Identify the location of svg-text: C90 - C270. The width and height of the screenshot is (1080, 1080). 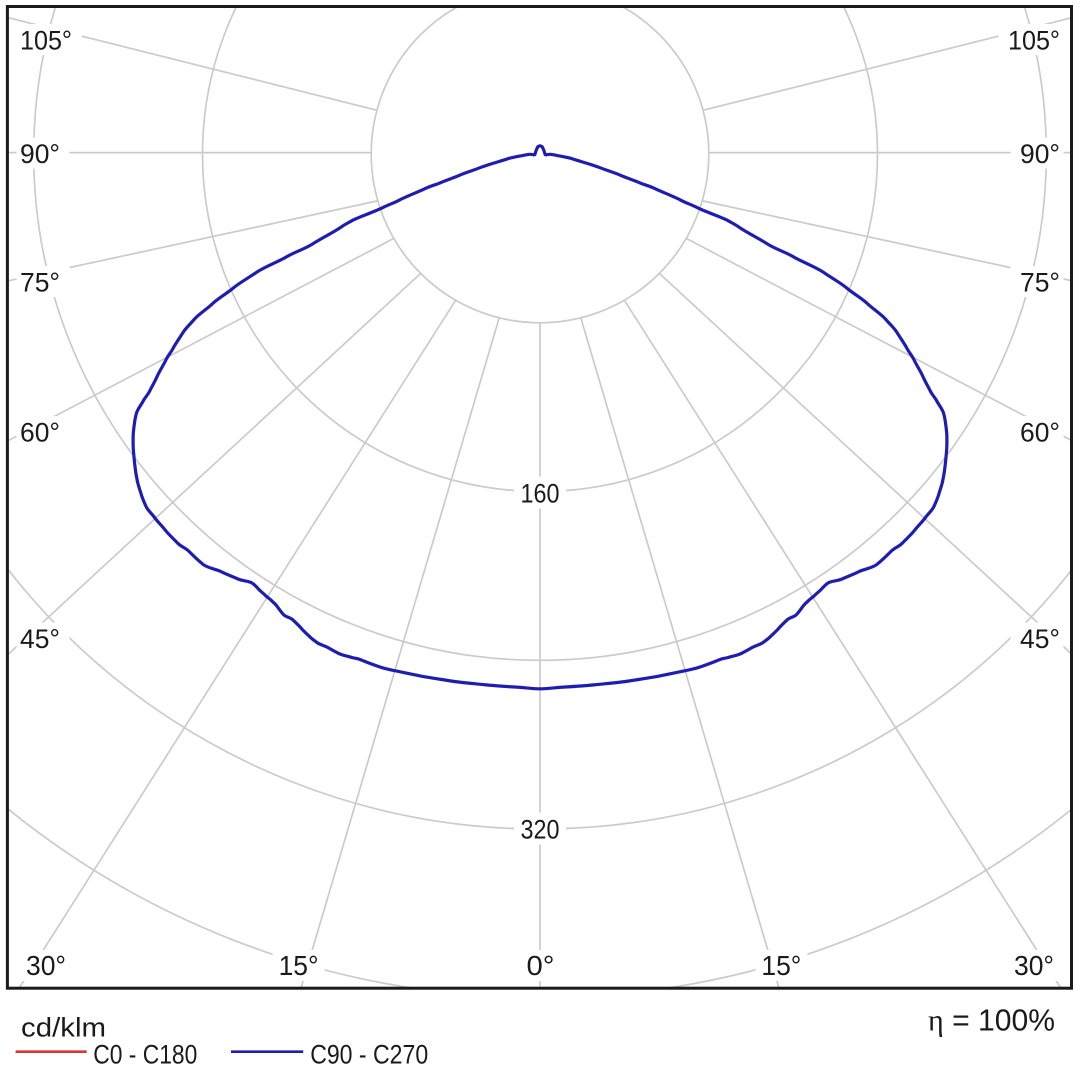
(369, 1054).